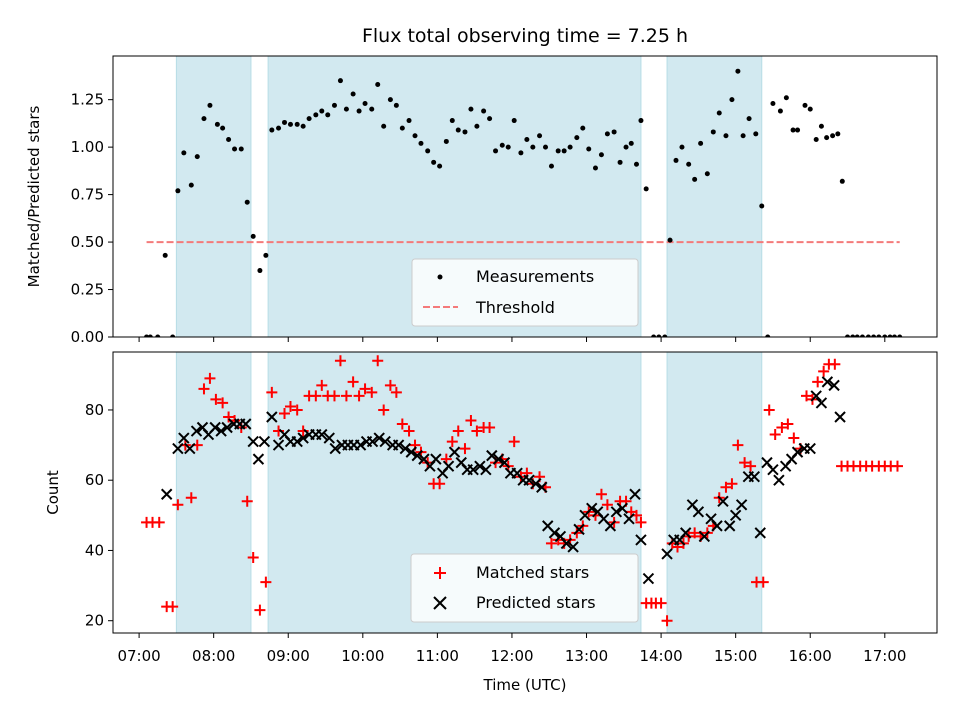  What do you see at coordinates (87, 100) in the screenshot?
I see `top-y-tick-label: 1.25` at bounding box center [87, 100].